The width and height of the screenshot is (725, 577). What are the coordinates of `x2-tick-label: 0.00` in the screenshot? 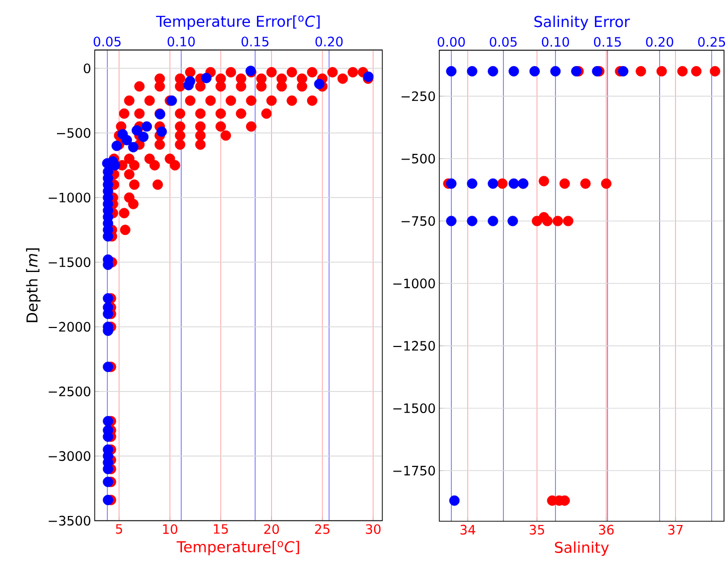 It's located at (451, 41).